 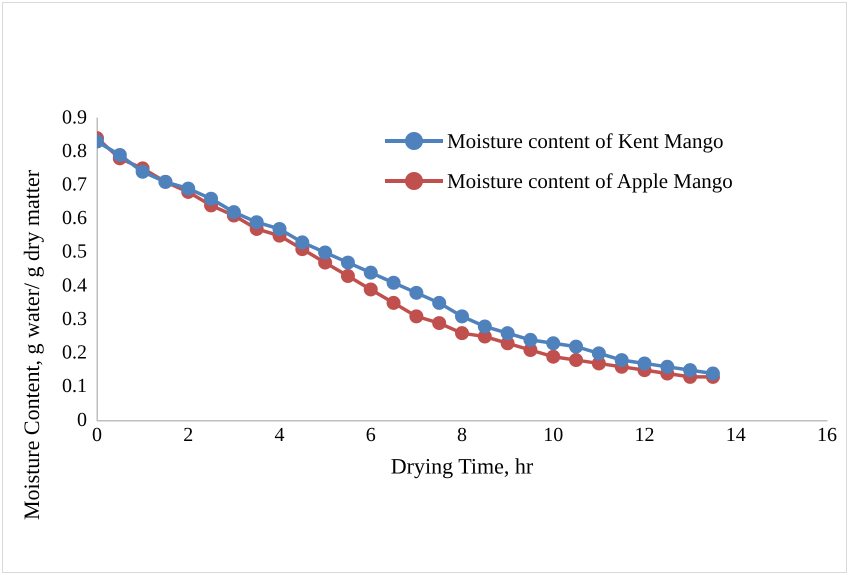 What do you see at coordinates (371, 435) in the screenshot?
I see `x-tick-label: 6` at bounding box center [371, 435].